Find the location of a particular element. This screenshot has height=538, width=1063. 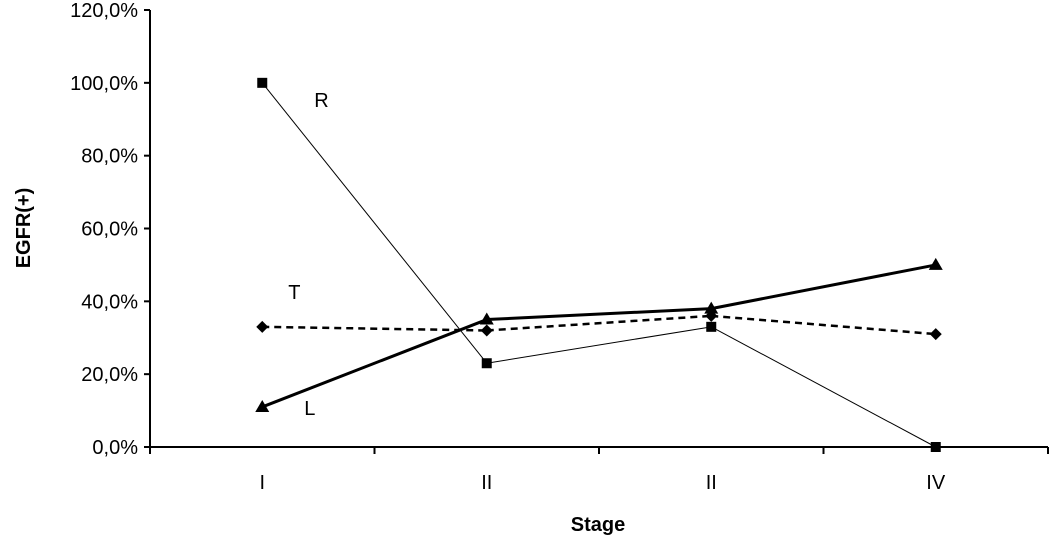

y-tick-label: 60,0% is located at coordinates (109, 230).